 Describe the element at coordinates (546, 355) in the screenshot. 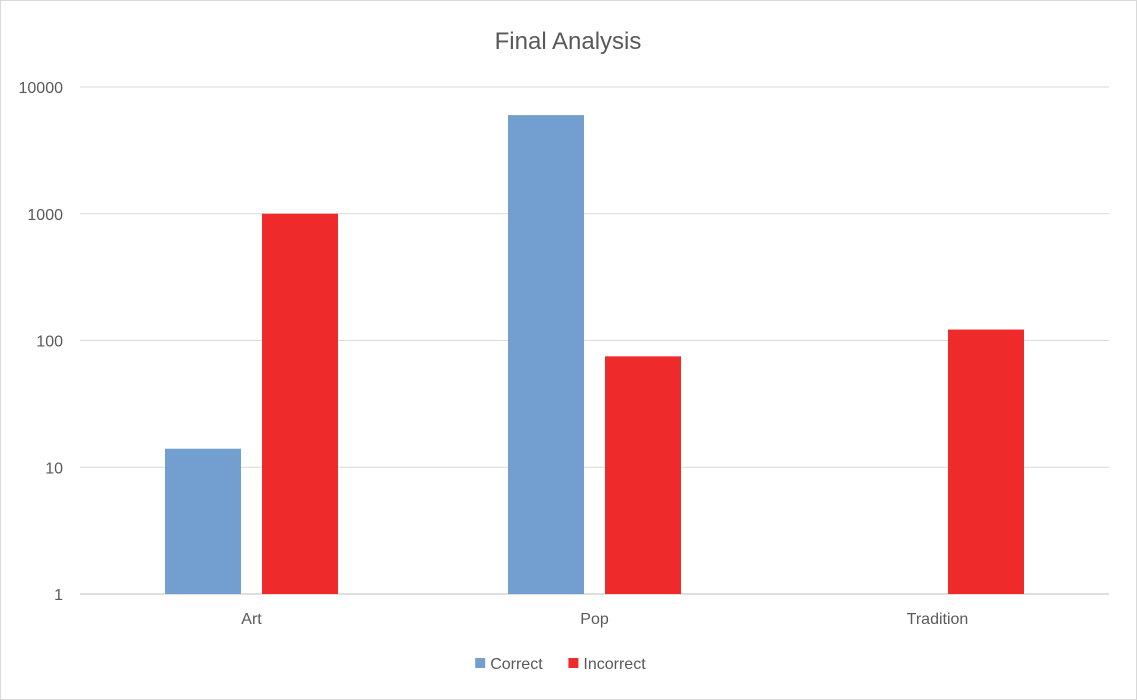

I see `bar-correct-pop` at that location.